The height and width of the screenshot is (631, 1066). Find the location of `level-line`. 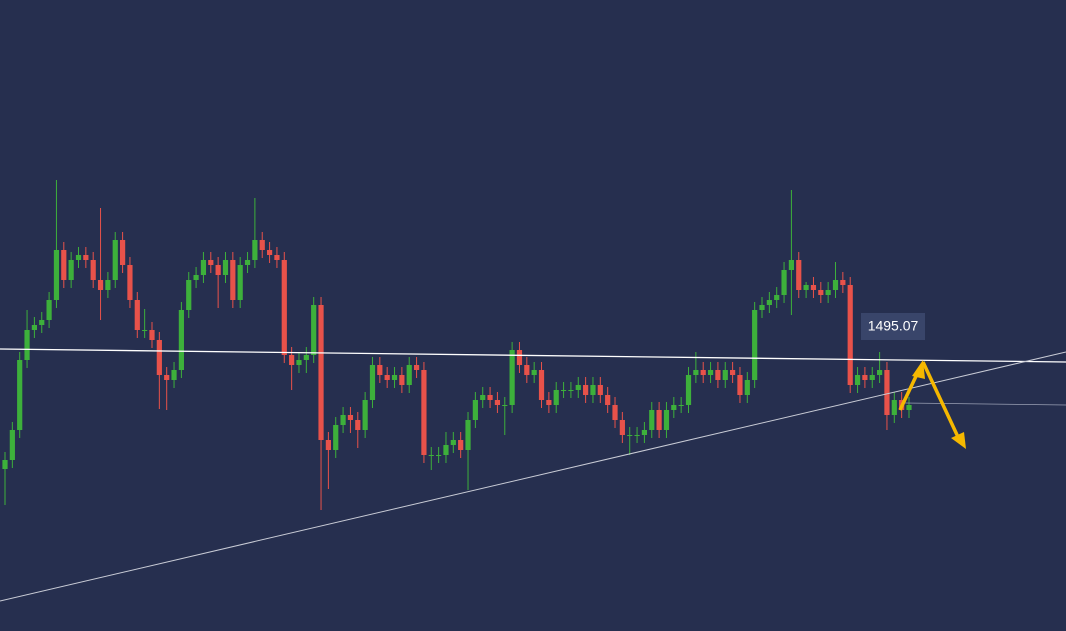

level-line is located at coordinates (985, 404).